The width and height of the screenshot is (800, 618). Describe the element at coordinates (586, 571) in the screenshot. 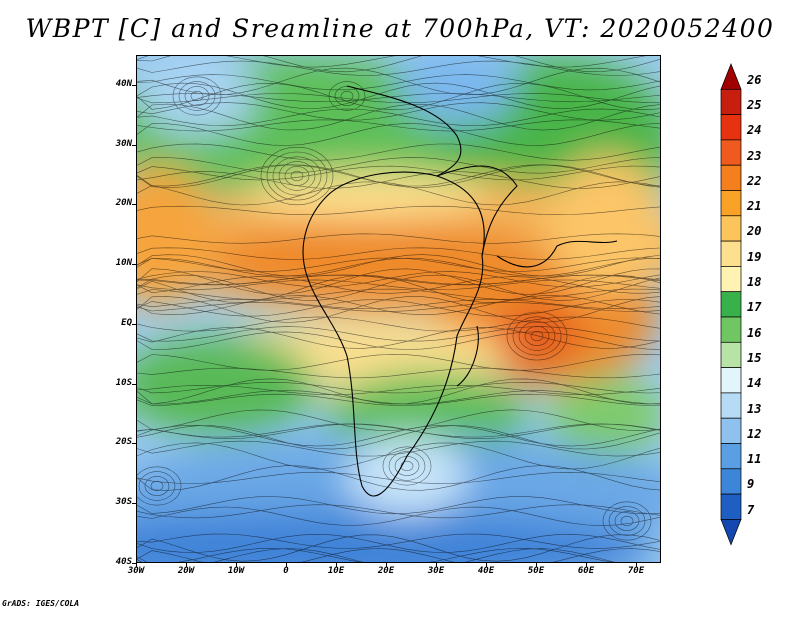

I see `lon-tick-label: 60E` at that location.